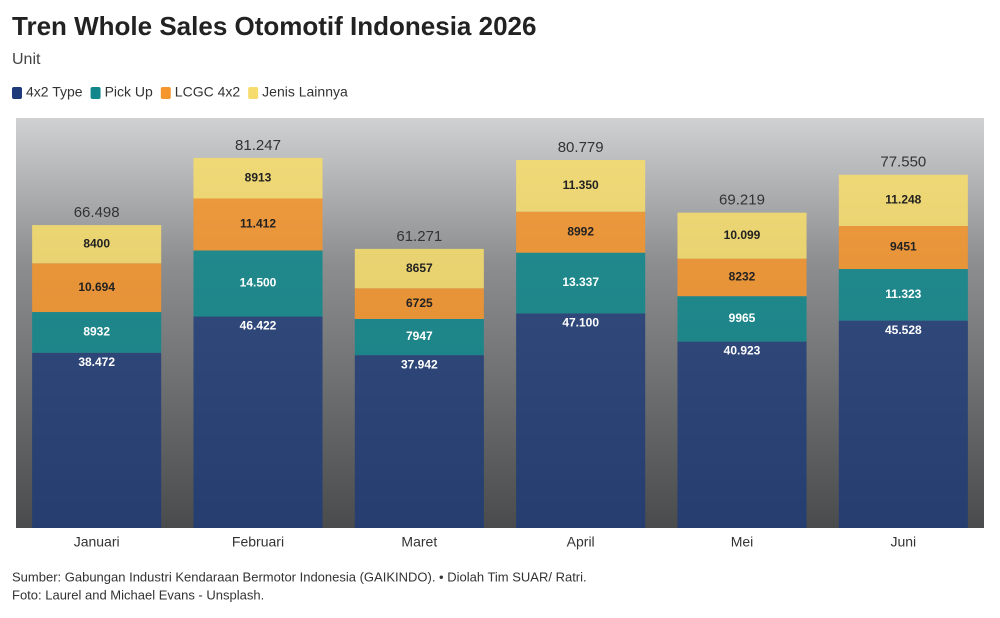 Image resolution: width=1000 pixels, height=618 pixels. What do you see at coordinates (305, 92) in the screenshot?
I see `legend-label: Jenis Lainnya` at bounding box center [305, 92].